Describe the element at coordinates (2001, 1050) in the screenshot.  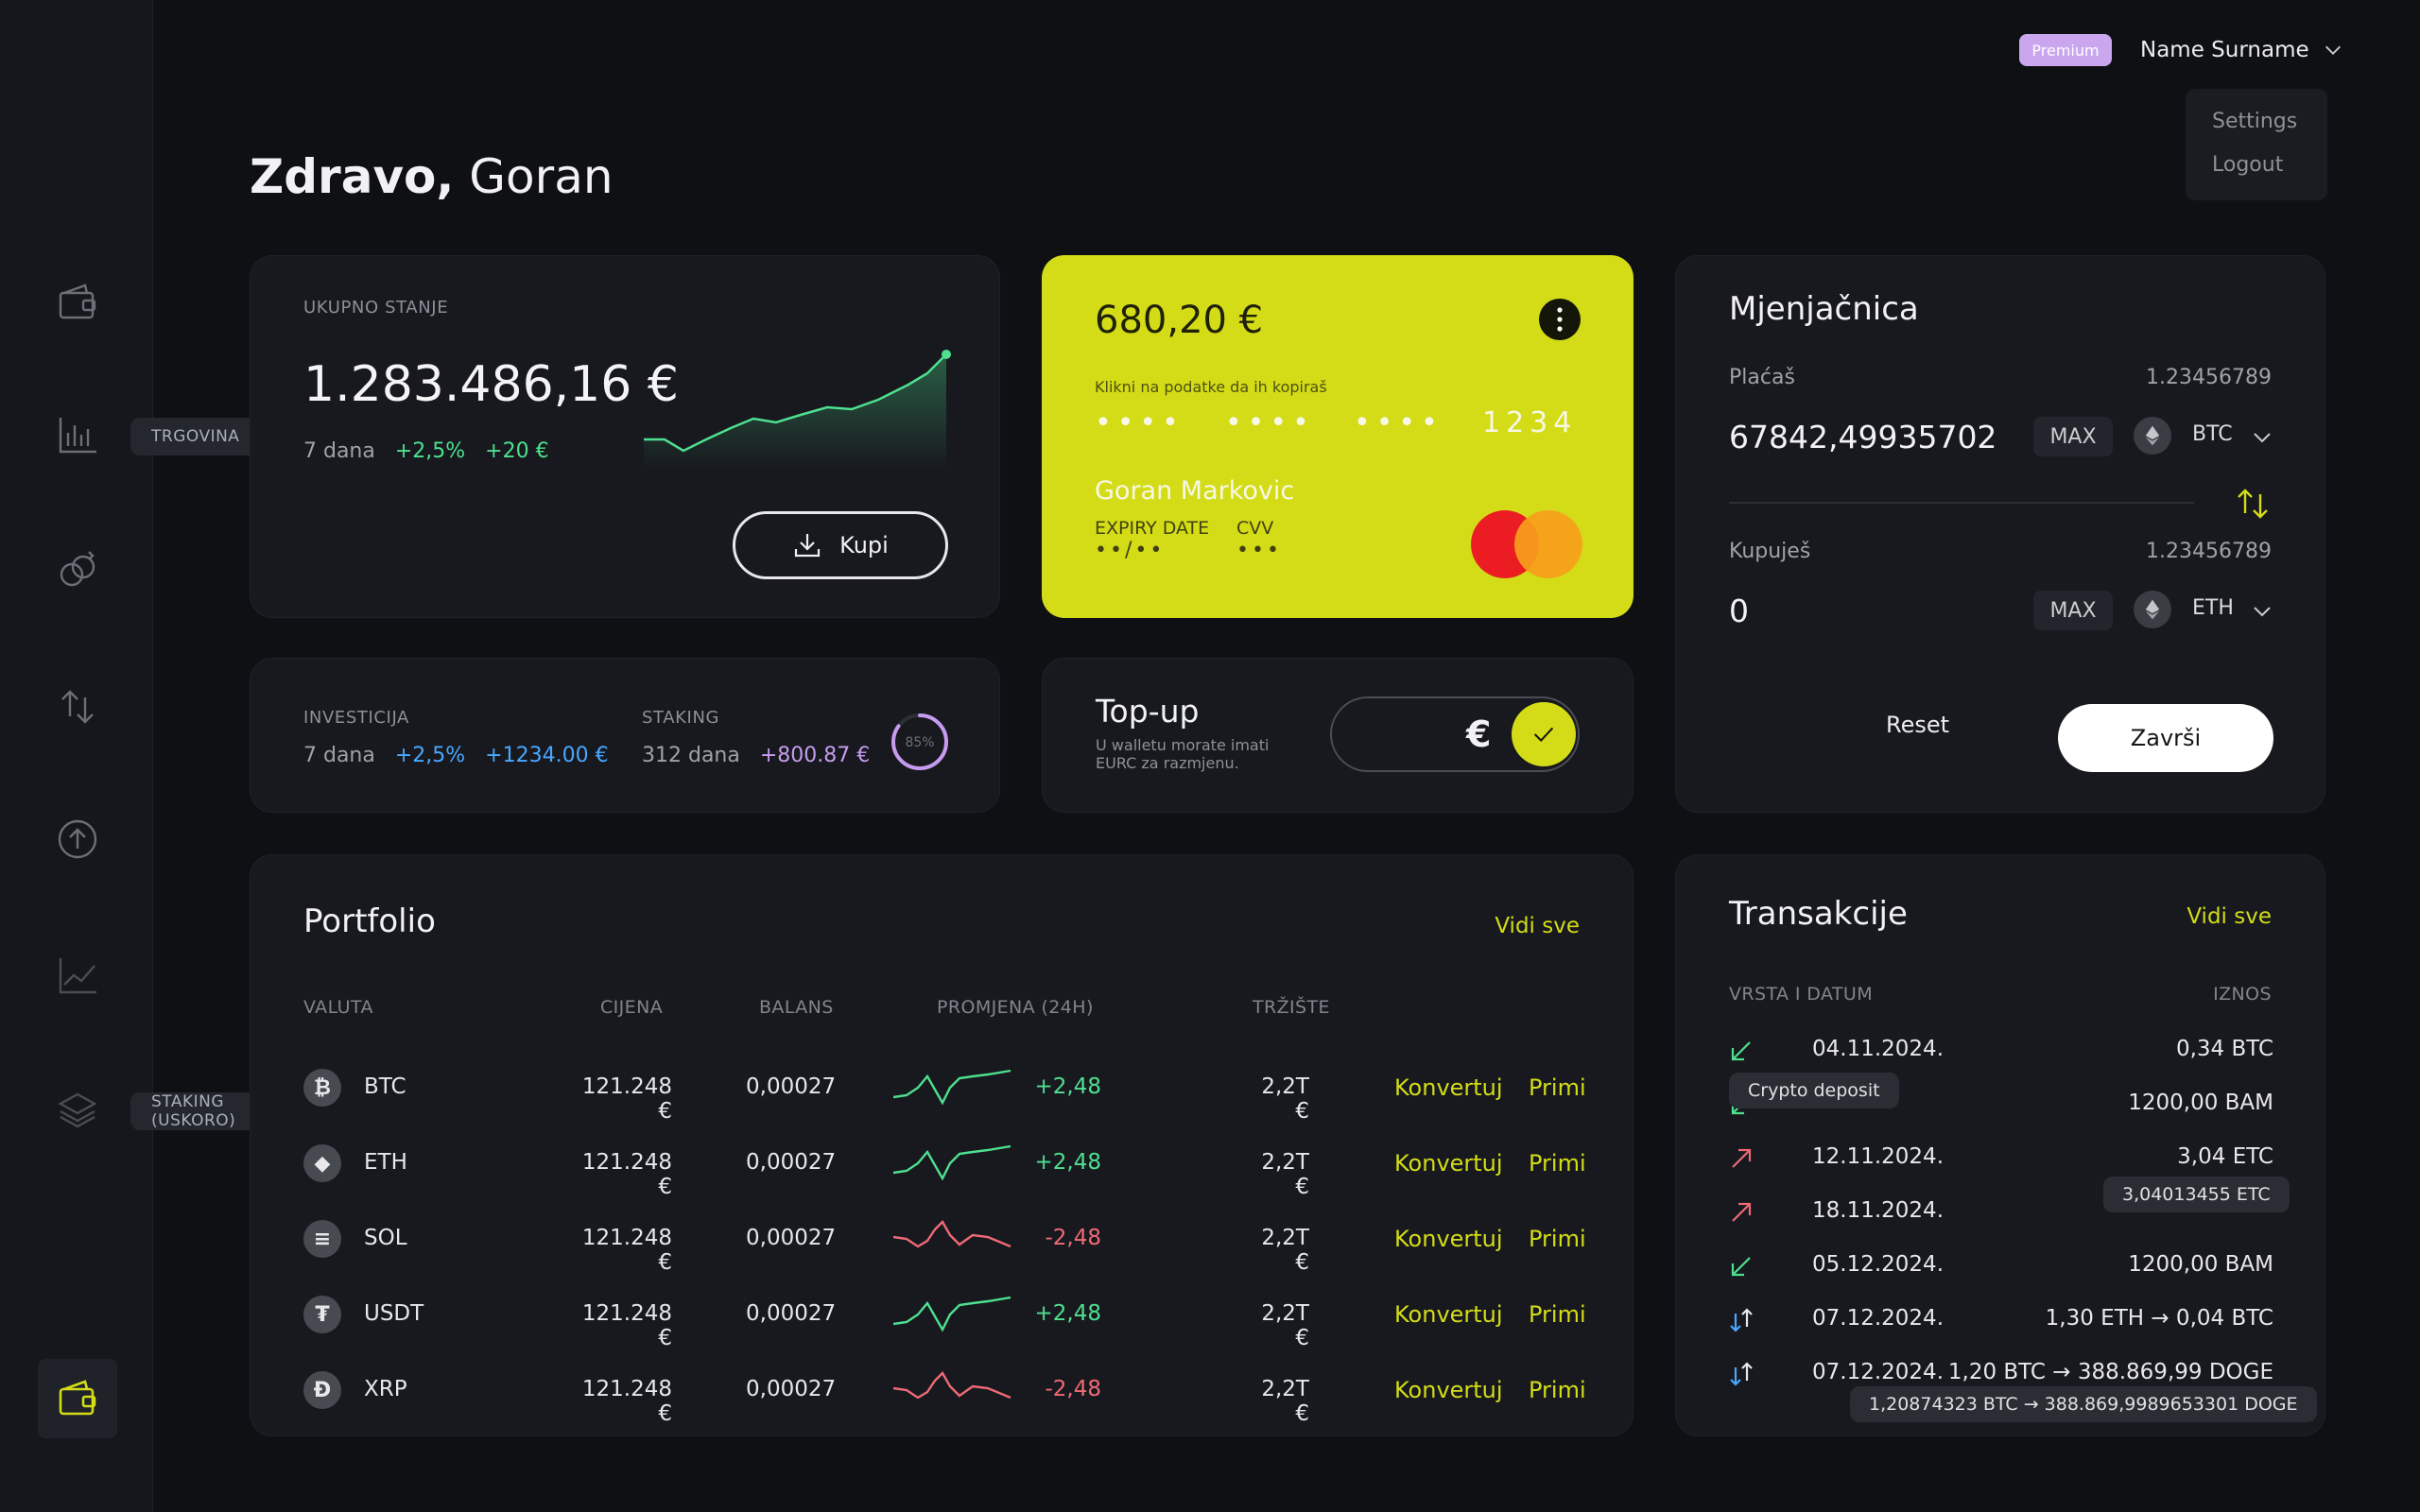
I see `transaction-row: 04.11.2024. 0,34 BTC` at that location.